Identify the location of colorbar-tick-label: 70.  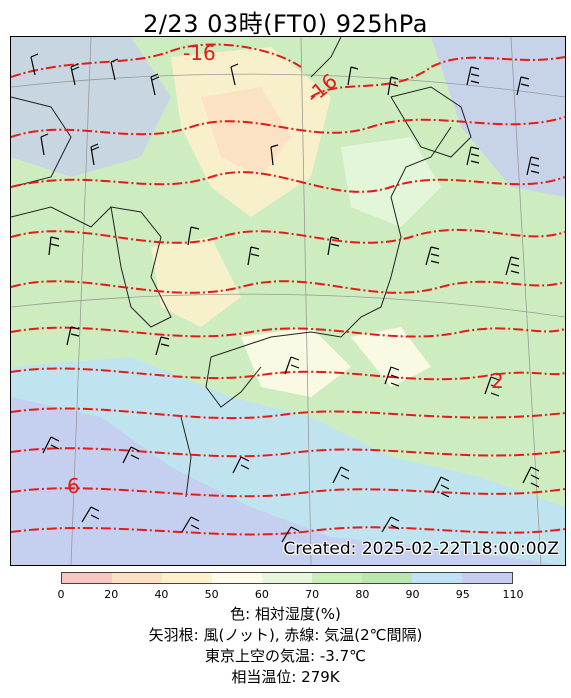
(312, 594).